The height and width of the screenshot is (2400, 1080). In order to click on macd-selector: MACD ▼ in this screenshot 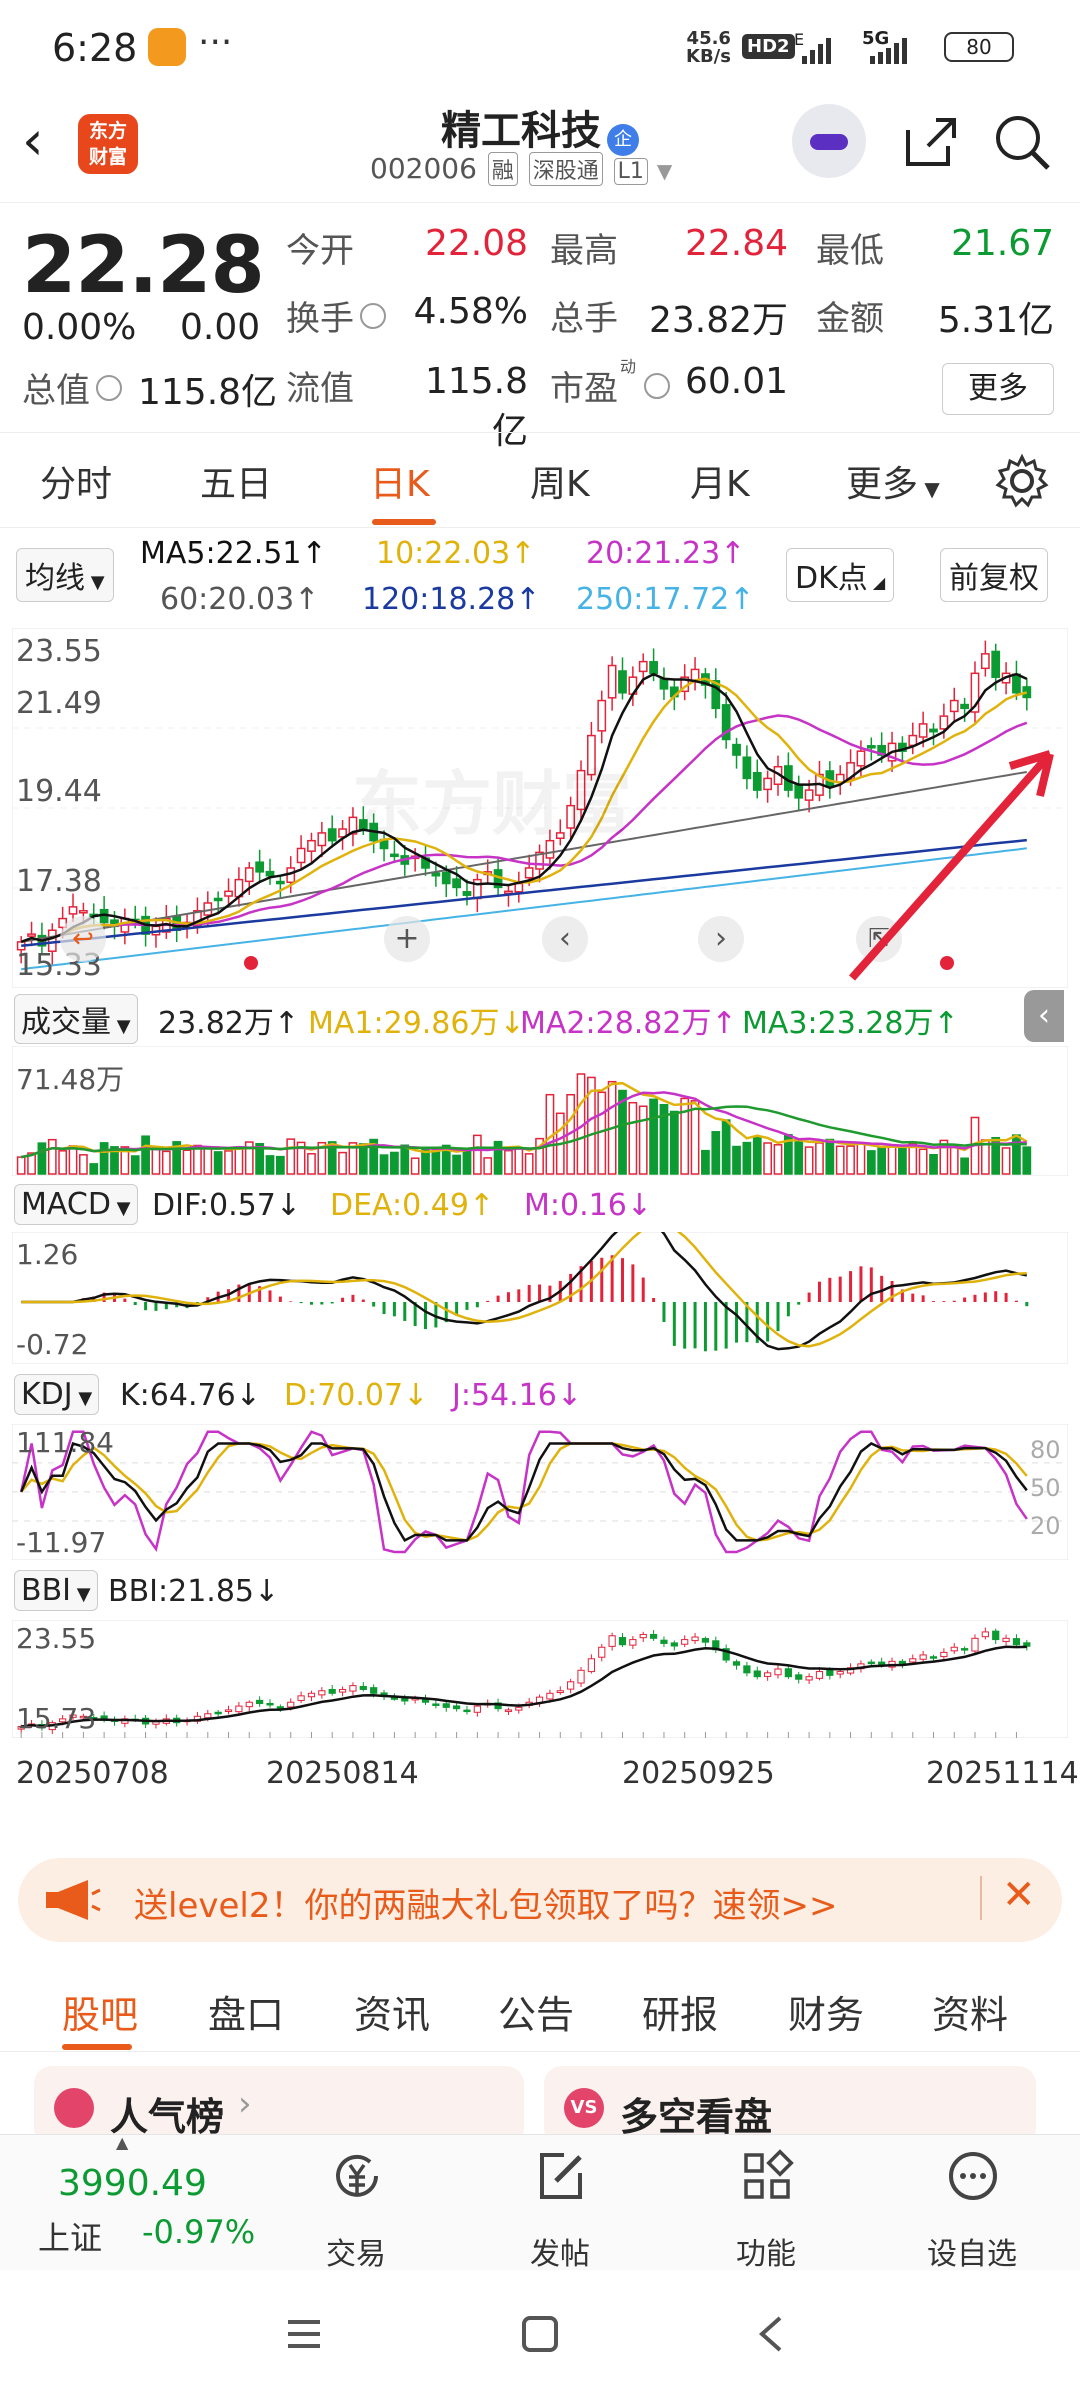, I will do `click(76, 1204)`.